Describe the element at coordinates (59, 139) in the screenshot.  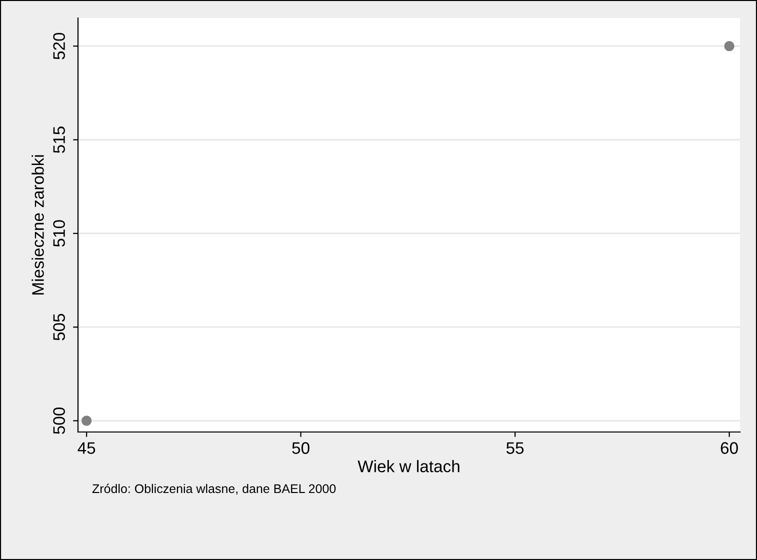
I see `y-tick-label: 515` at that location.